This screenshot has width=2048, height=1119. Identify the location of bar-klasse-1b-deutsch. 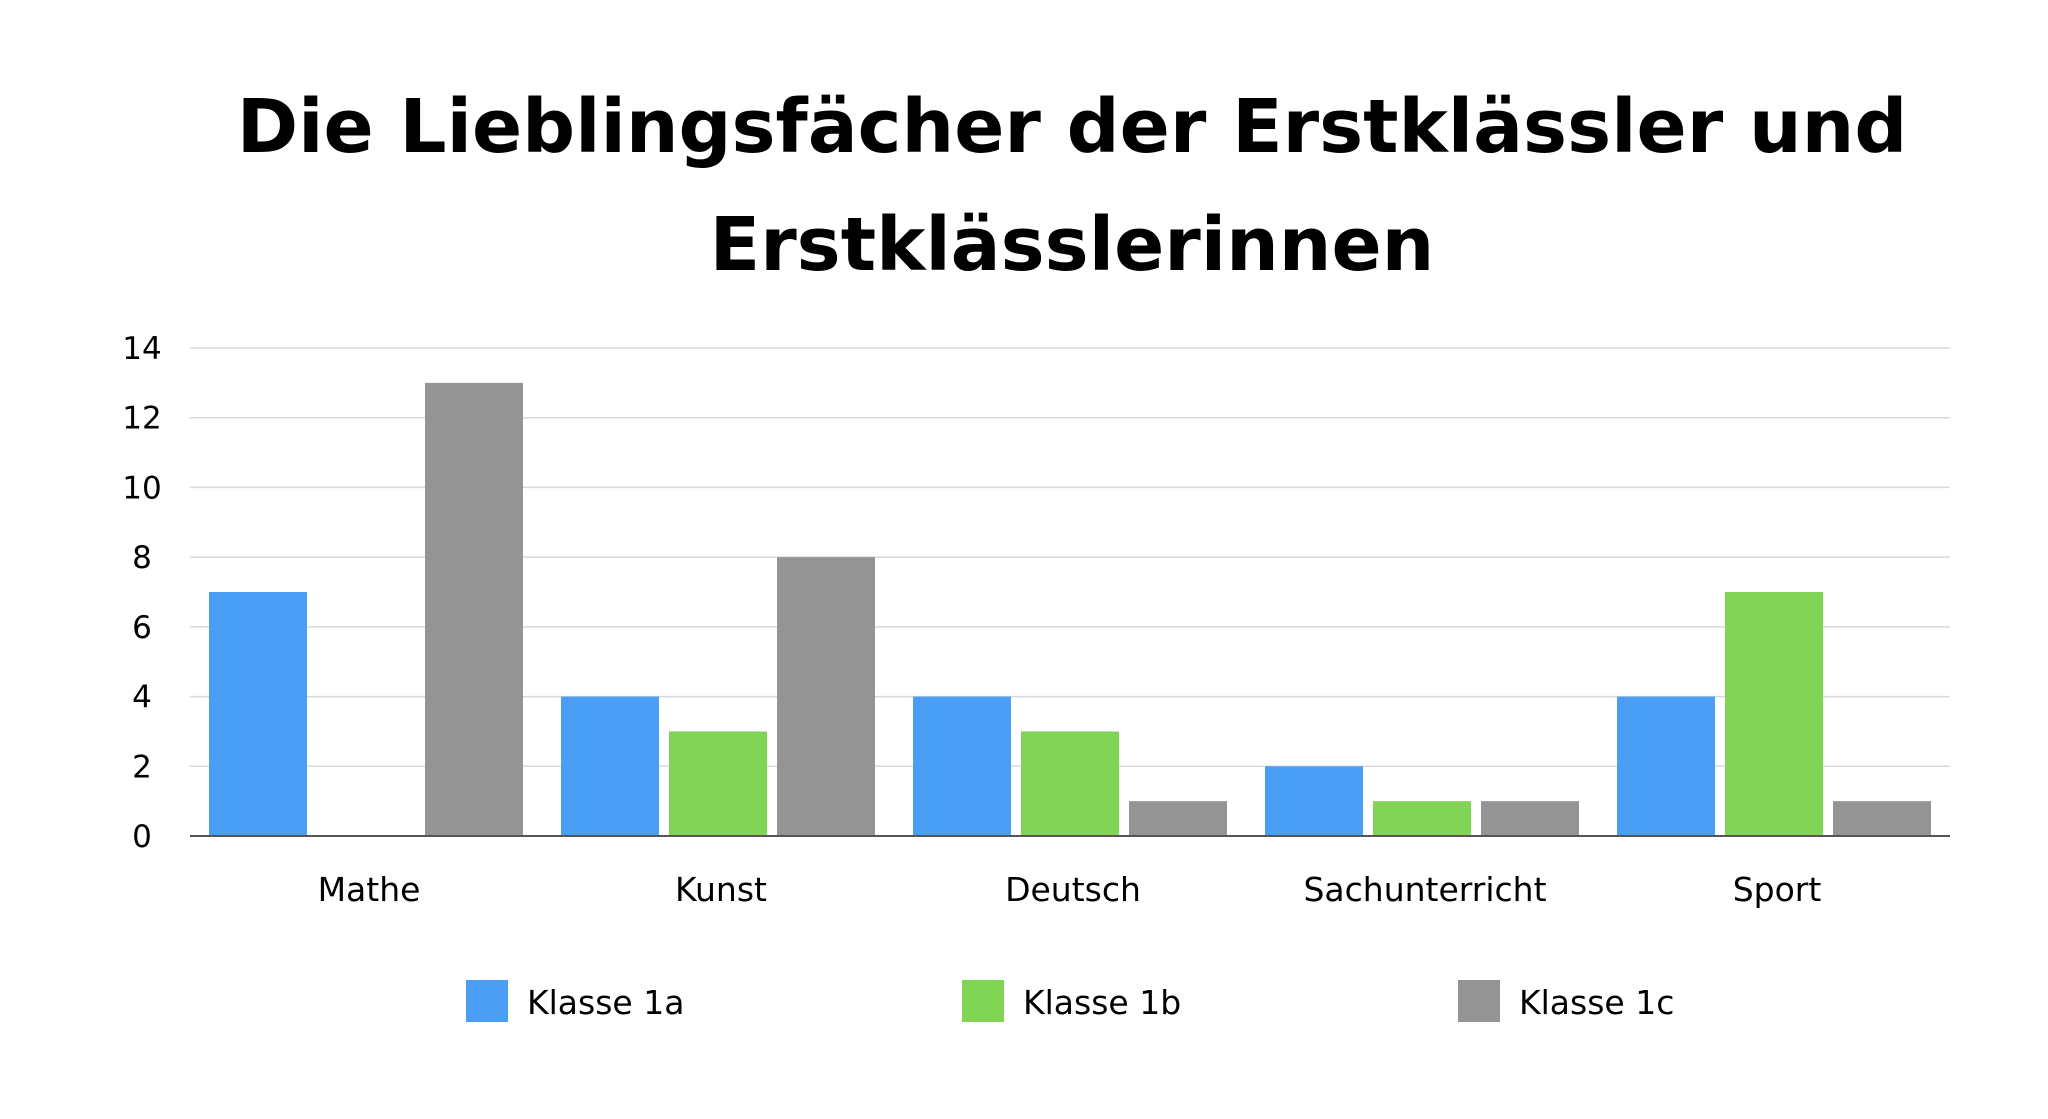
(1070, 783).